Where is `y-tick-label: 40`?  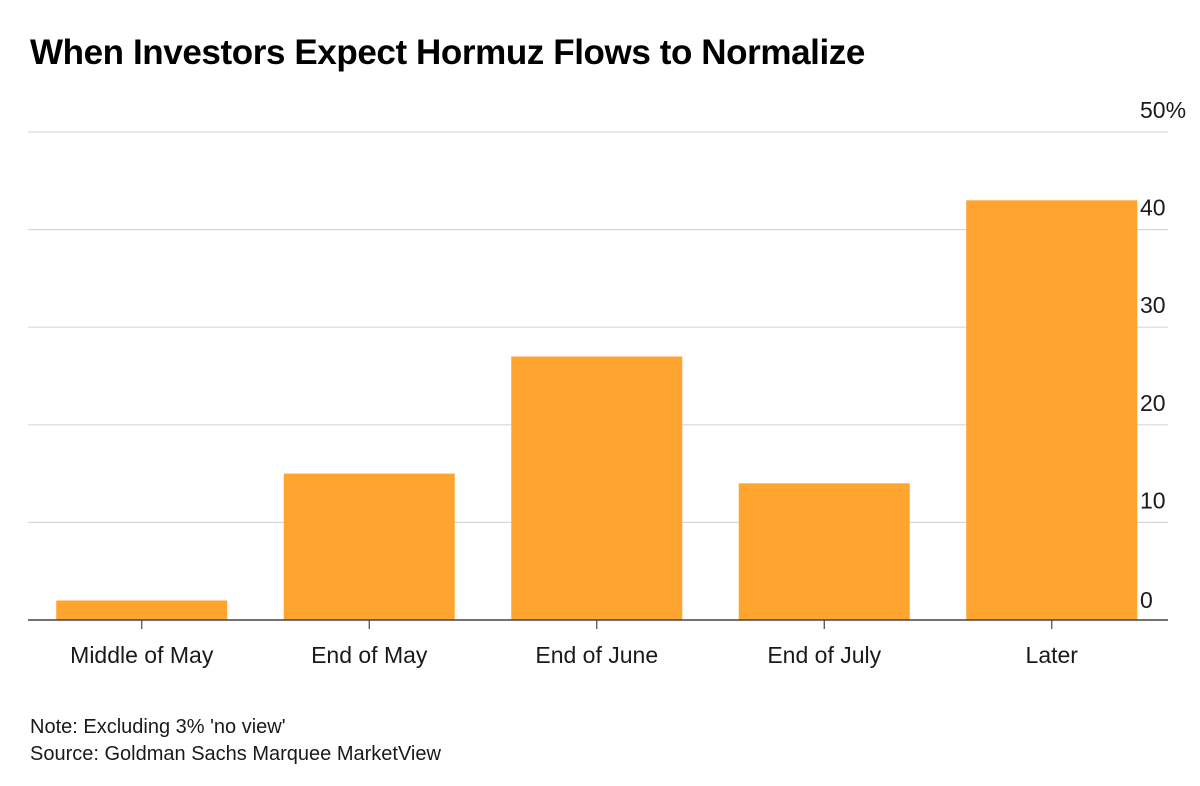 y-tick-label: 40 is located at coordinates (1153, 208).